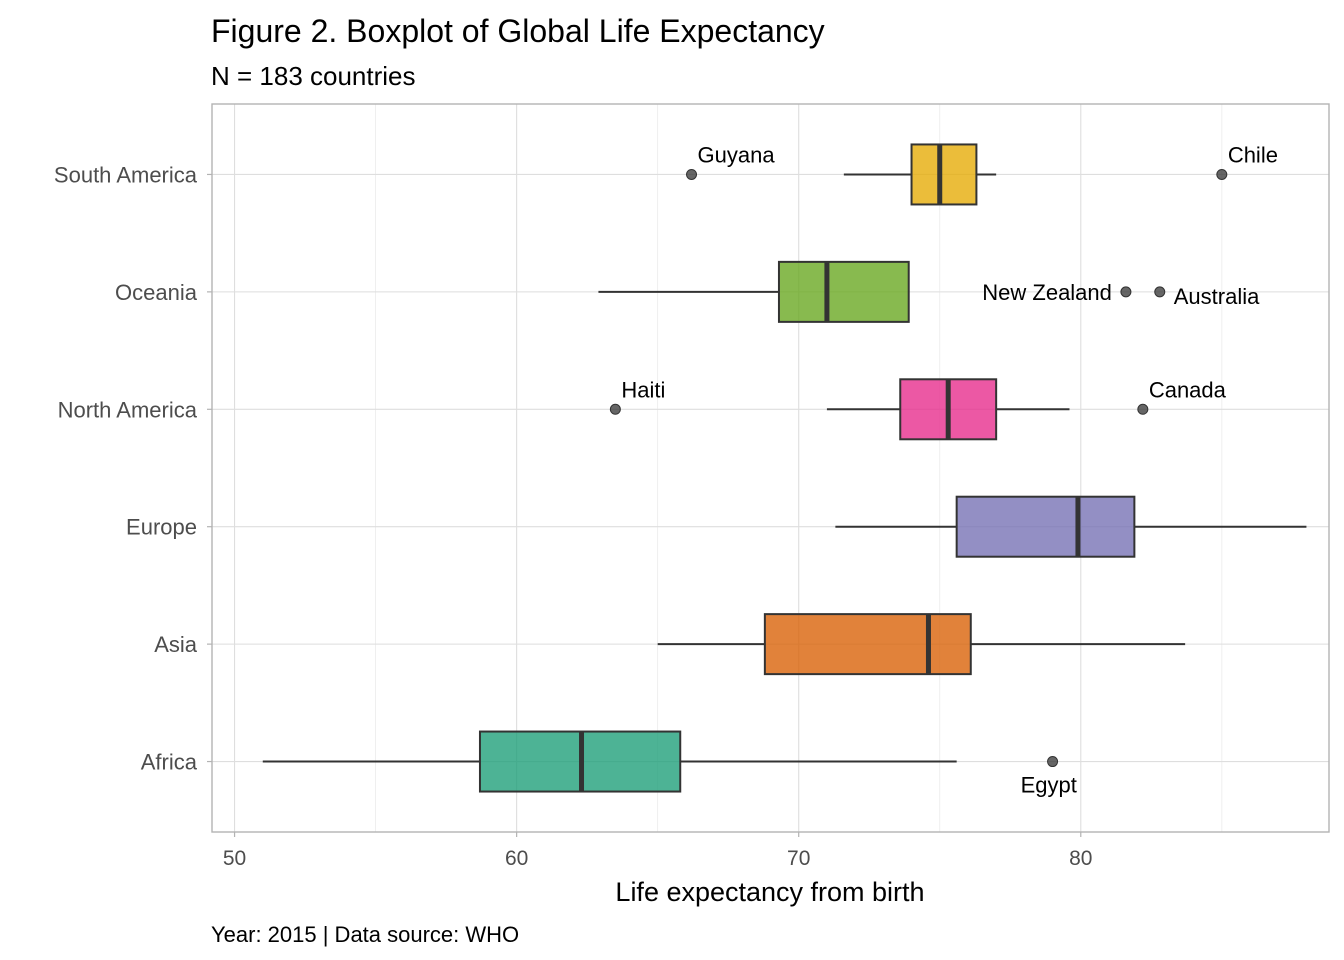  Describe the element at coordinates (176, 644) in the screenshot. I see `y-tick-label: Asia` at that location.